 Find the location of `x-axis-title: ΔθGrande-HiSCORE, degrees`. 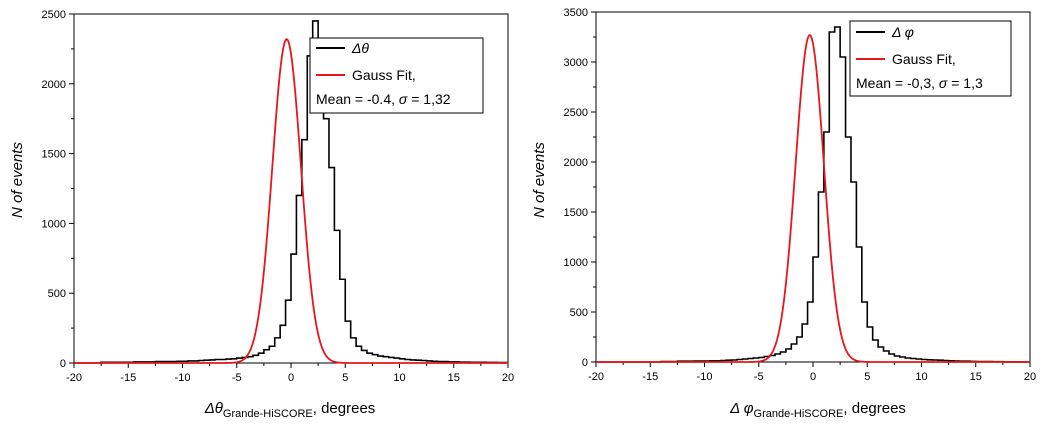

x-axis-title: ΔθGrande-HiSCORE, degrees is located at coordinates (290, 410).